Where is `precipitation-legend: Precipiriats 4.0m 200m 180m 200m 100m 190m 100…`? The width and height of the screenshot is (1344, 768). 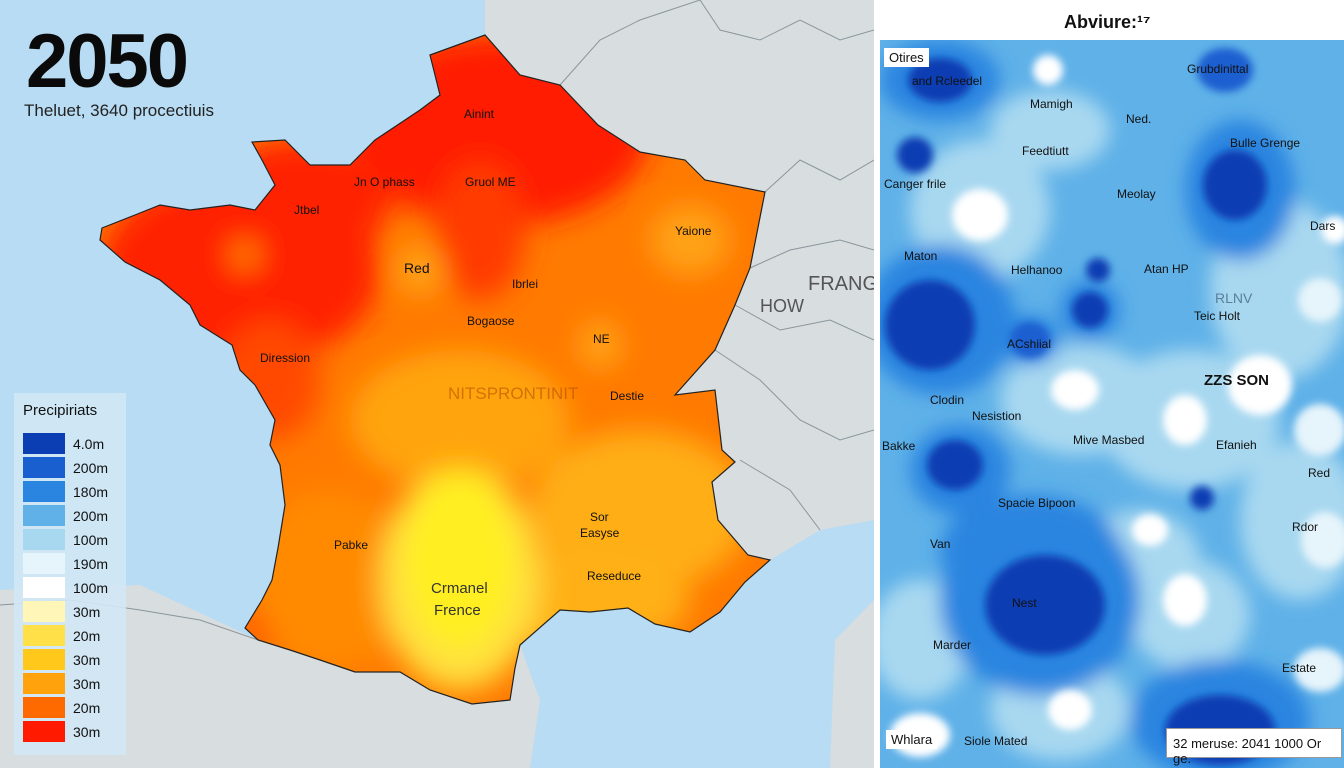 precipitation-legend: Precipiriats 4.0m 200m 180m 200m 100m 190m 100… is located at coordinates (70, 574).